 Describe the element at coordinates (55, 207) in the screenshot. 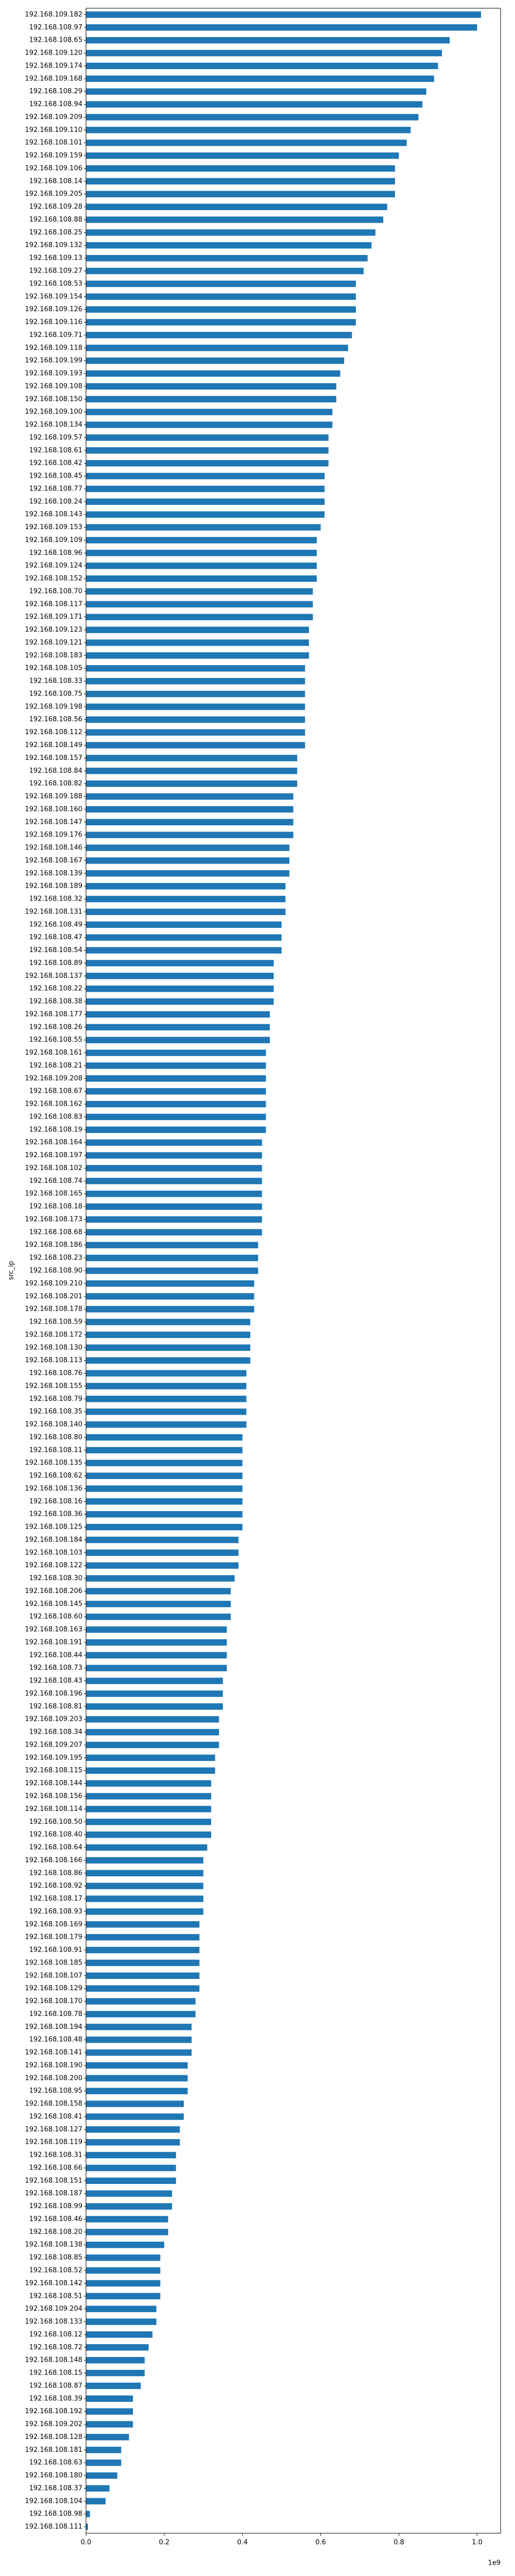

I see `y-tick-label: 192.168.109.28` at that location.